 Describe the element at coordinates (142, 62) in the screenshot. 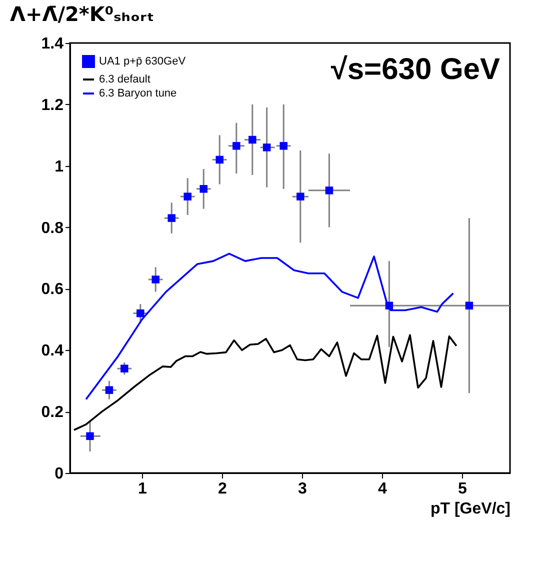

I see `legend-label: UA1 p+p̄ 630GeV` at that location.